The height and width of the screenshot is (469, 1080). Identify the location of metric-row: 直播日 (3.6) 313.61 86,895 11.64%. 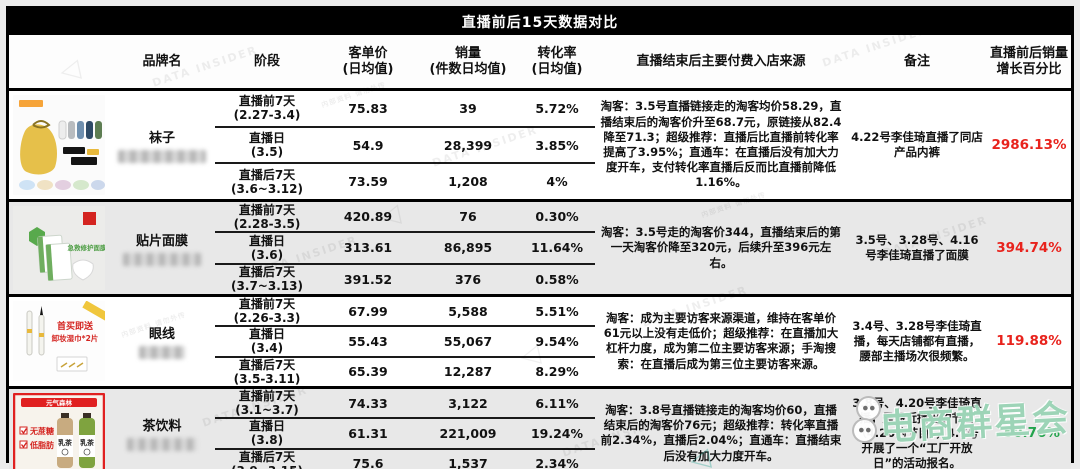
(405, 246).